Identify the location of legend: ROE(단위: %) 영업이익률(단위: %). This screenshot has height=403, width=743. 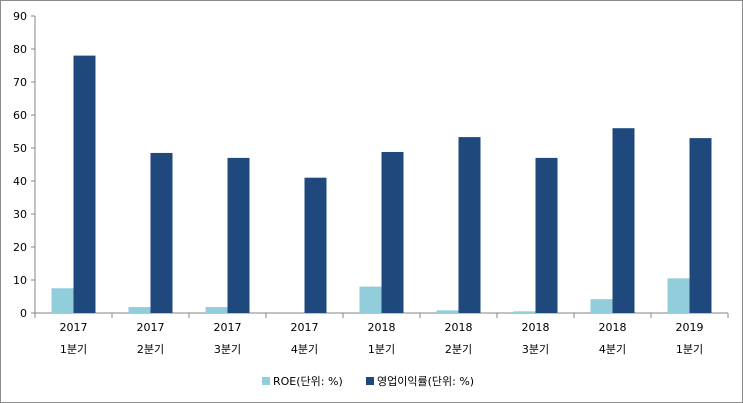
(368, 381).